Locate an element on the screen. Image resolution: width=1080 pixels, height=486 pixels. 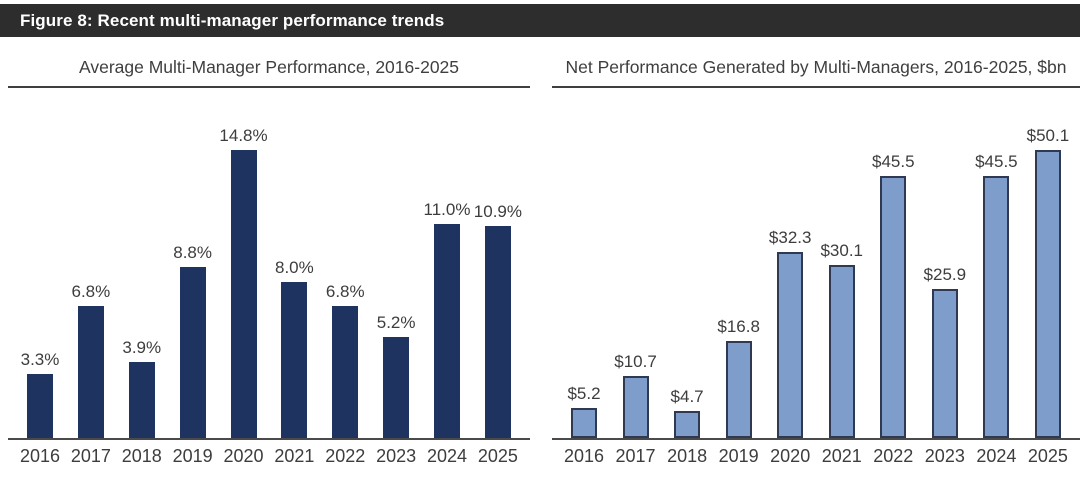
bar-column: 3.3% is located at coordinates (40, 394).